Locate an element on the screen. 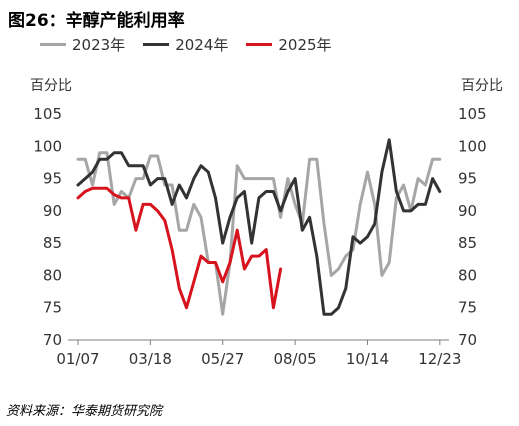 This screenshot has height=426, width=519. x-tick-label: 08/05 is located at coordinates (294, 359).